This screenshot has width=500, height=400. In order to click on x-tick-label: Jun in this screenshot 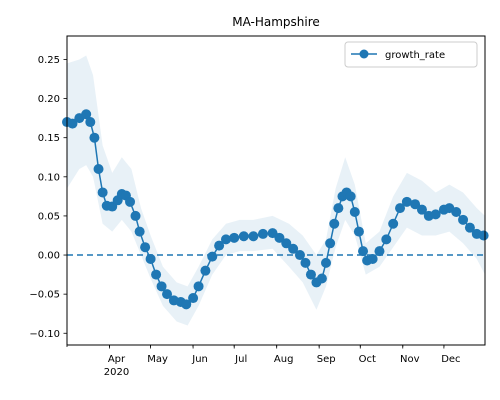, I will do `click(199, 359)`.